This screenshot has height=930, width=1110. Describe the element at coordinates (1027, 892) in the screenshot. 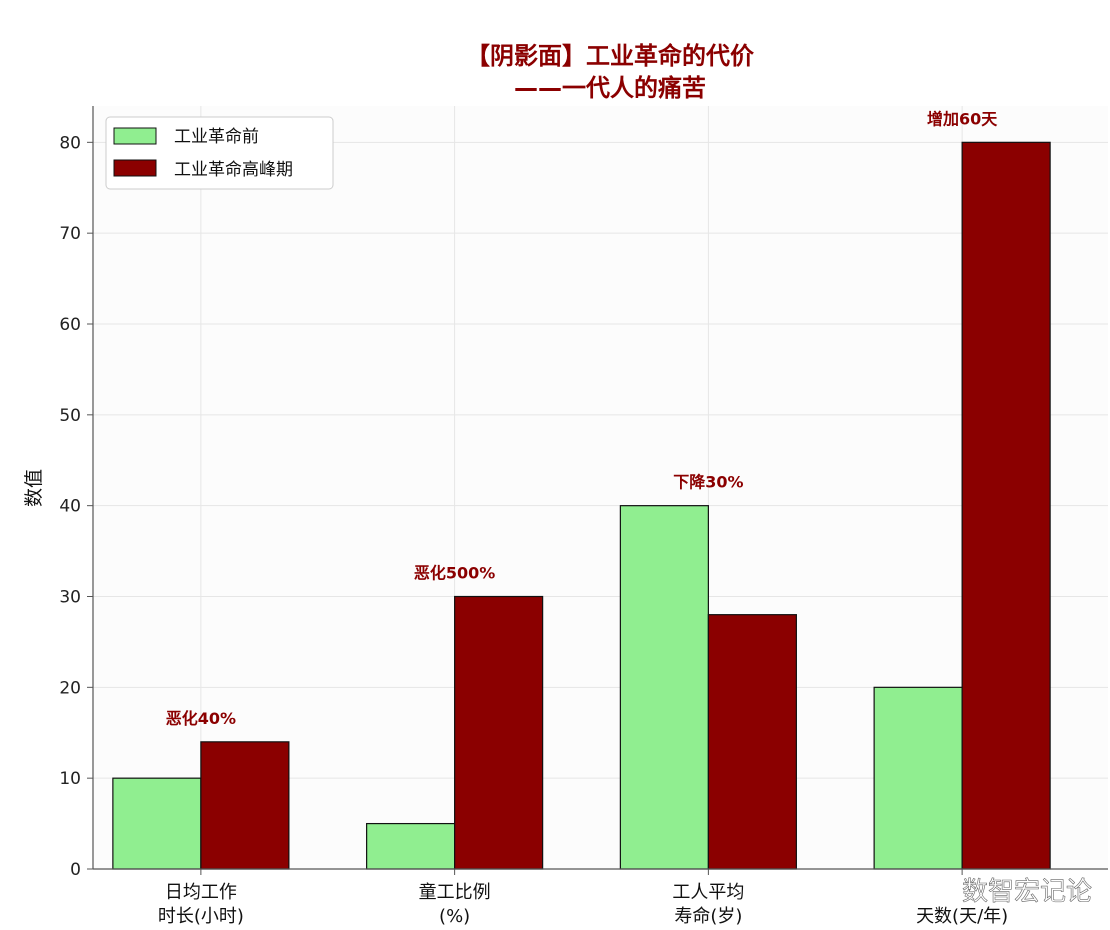

I see `watermark-text: 数智宏记论` at that location.